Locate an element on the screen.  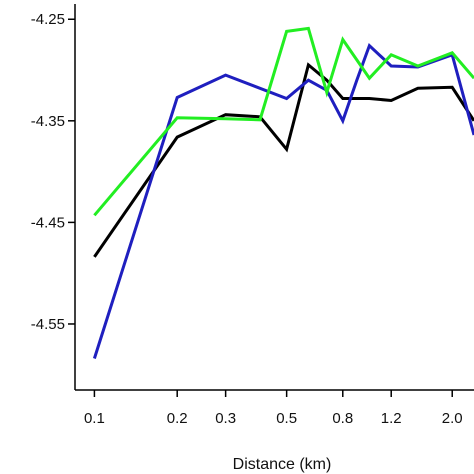
x-tick-label: 2.0 is located at coordinates (452, 418).